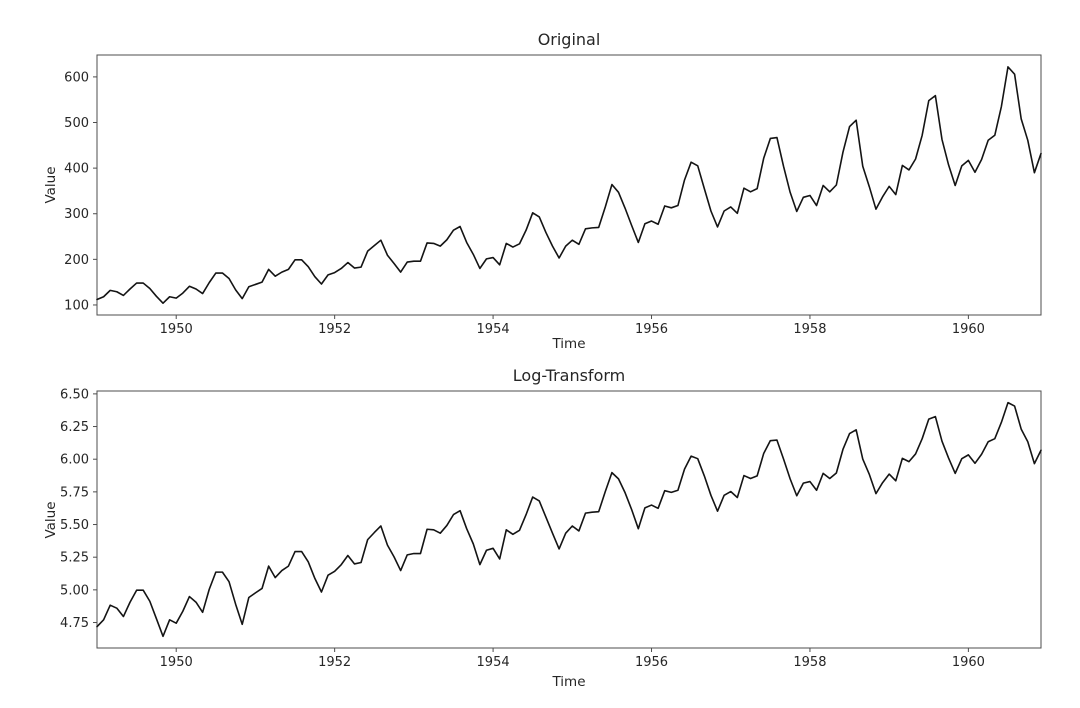  Describe the element at coordinates (74, 492) in the screenshot. I see `y-tick-label: 5.75` at that location.